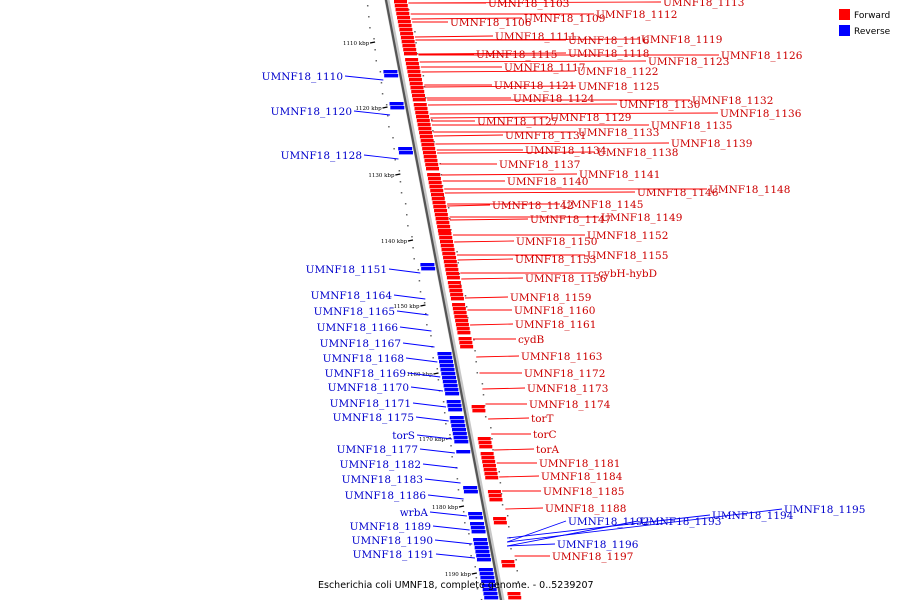 The width and height of the screenshot is (900, 600). I want to click on forward-gene-label: UMNF18_1147, so click(570, 220).